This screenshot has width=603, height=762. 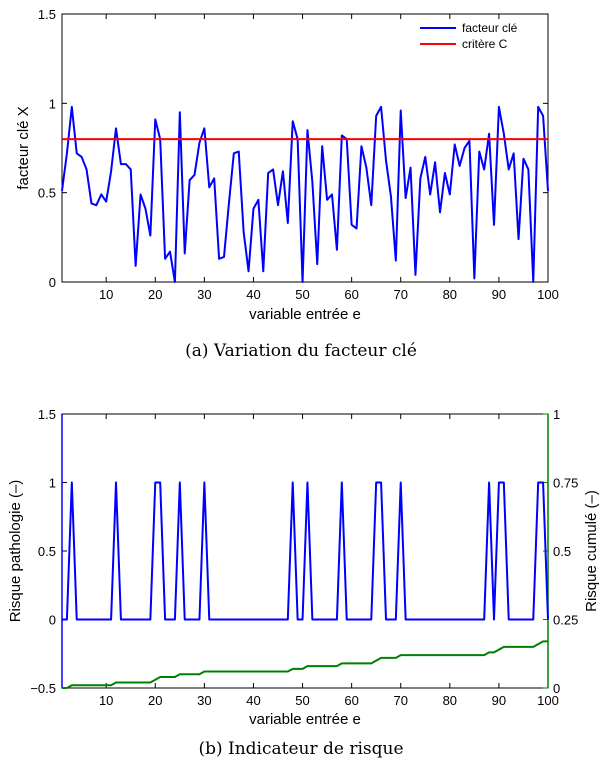 I want to click on legend-entry: critère C, so click(x=485, y=44).